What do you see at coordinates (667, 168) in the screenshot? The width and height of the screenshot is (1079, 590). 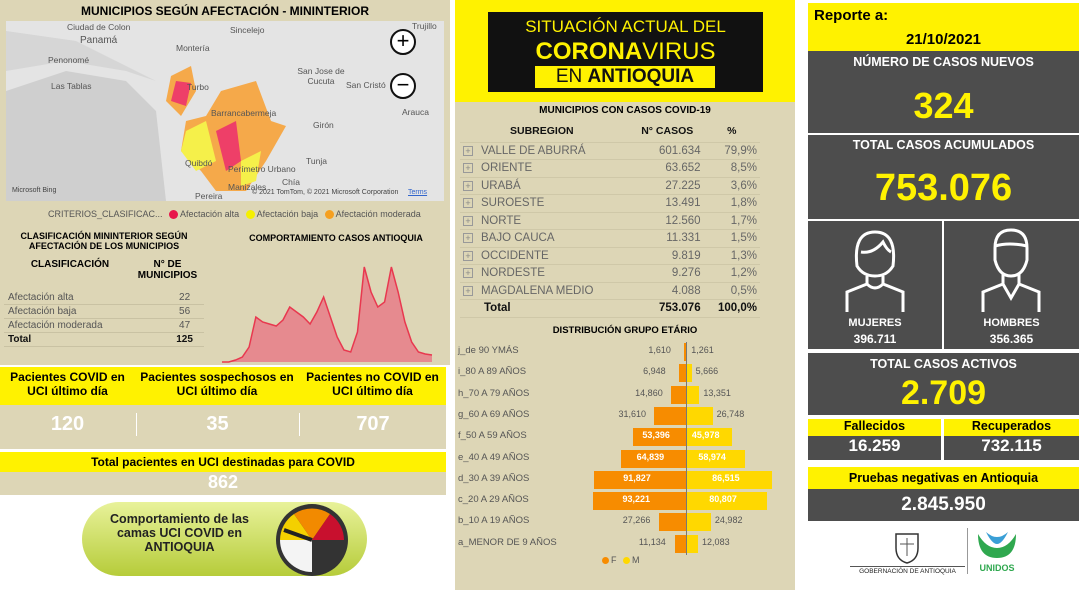 I see `subregion-cases: 63.652` at bounding box center [667, 168].